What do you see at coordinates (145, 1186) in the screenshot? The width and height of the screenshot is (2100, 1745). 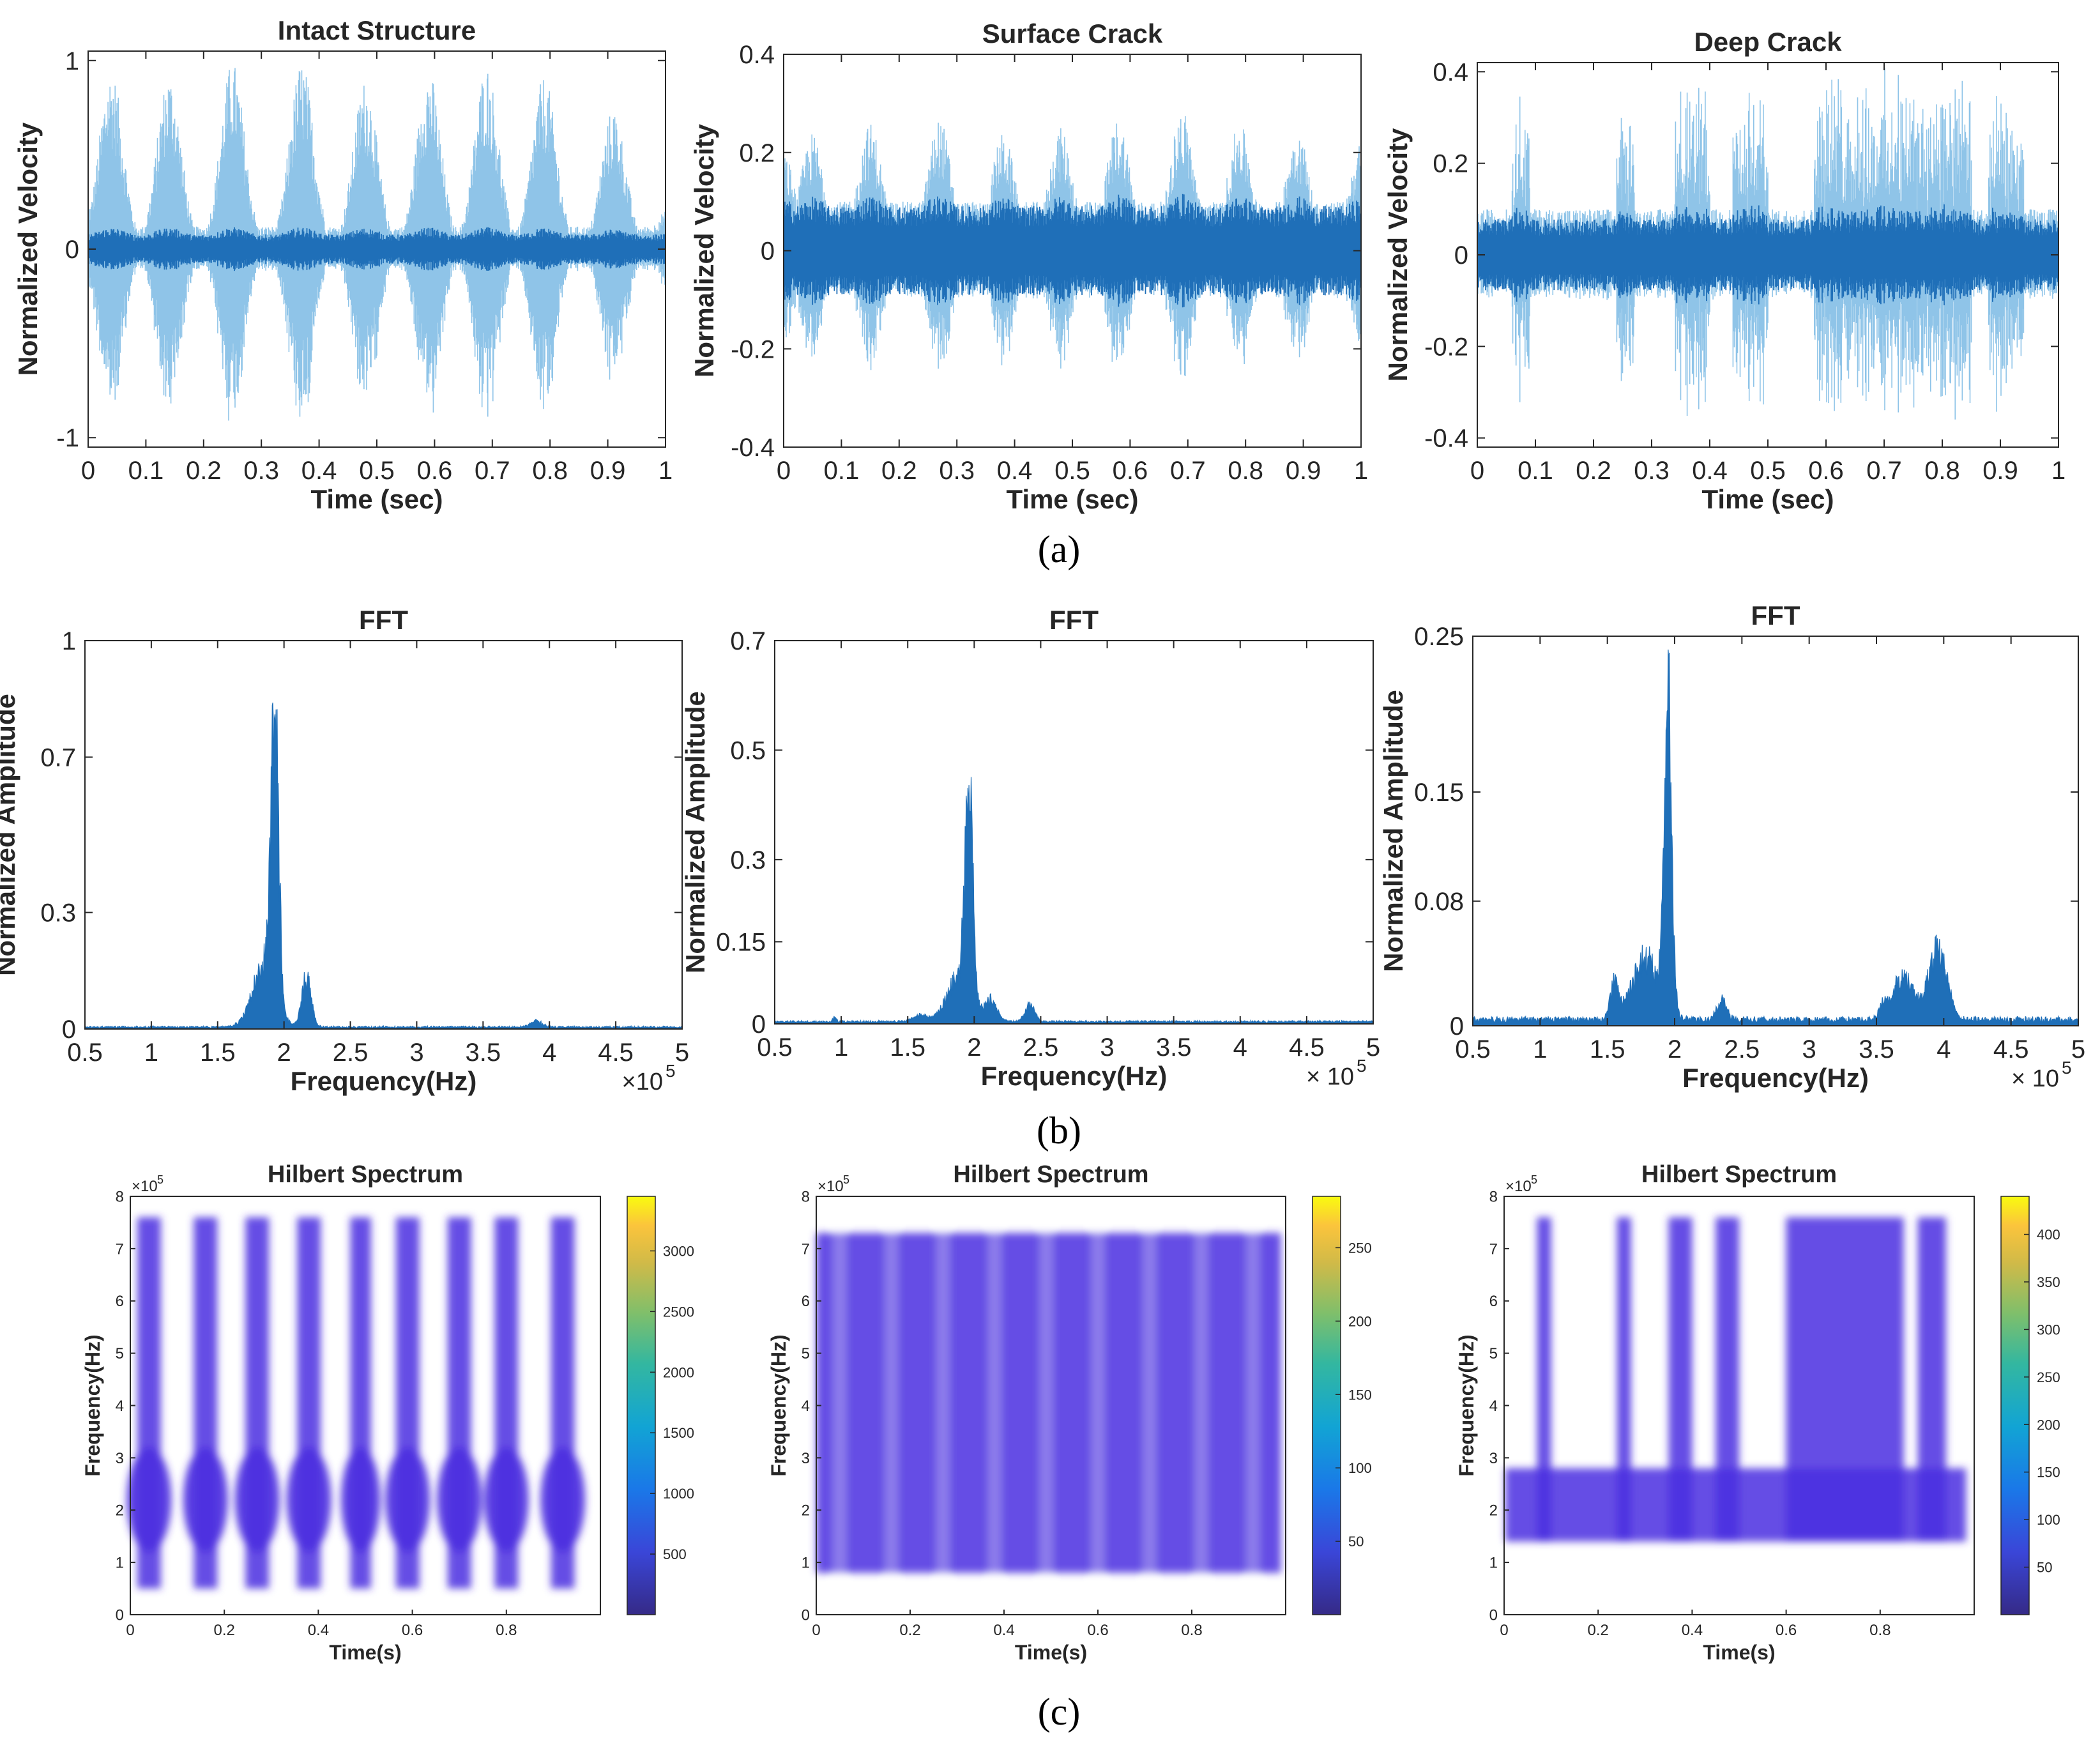 I see `y-scale-label: ×10` at bounding box center [145, 1186].